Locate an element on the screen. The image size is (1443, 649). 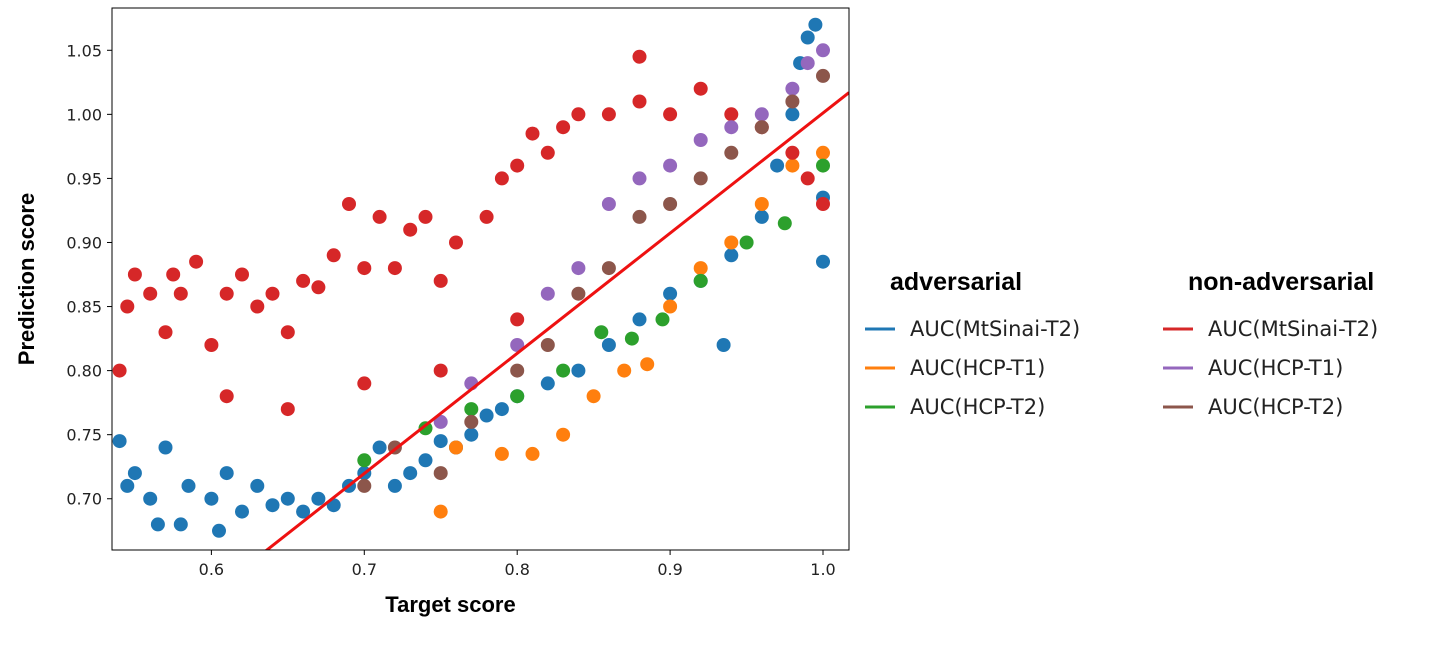
x-tick-label: 0.6 is located at coordinates (211, 569).